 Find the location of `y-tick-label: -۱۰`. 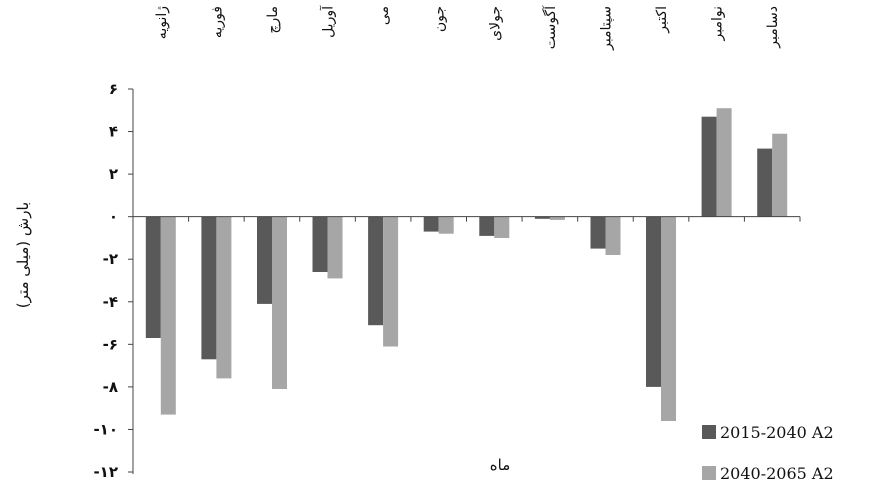

y-tick-label: -۱۰ is located at coordinates (105, 429).